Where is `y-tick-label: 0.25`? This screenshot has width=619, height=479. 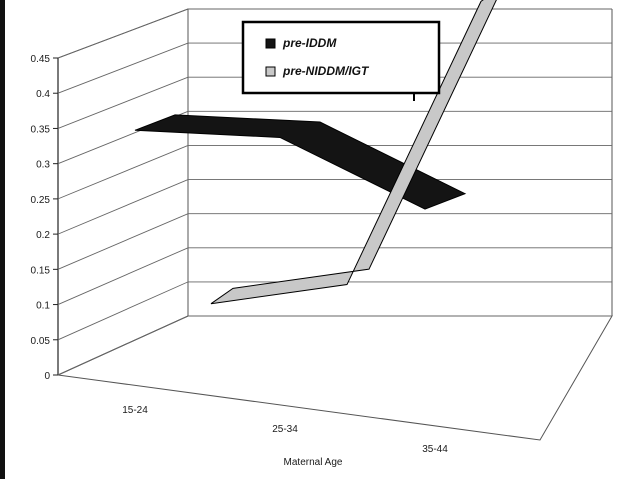 y-tick-label: 0.25 is located at coordinates (41, 200).